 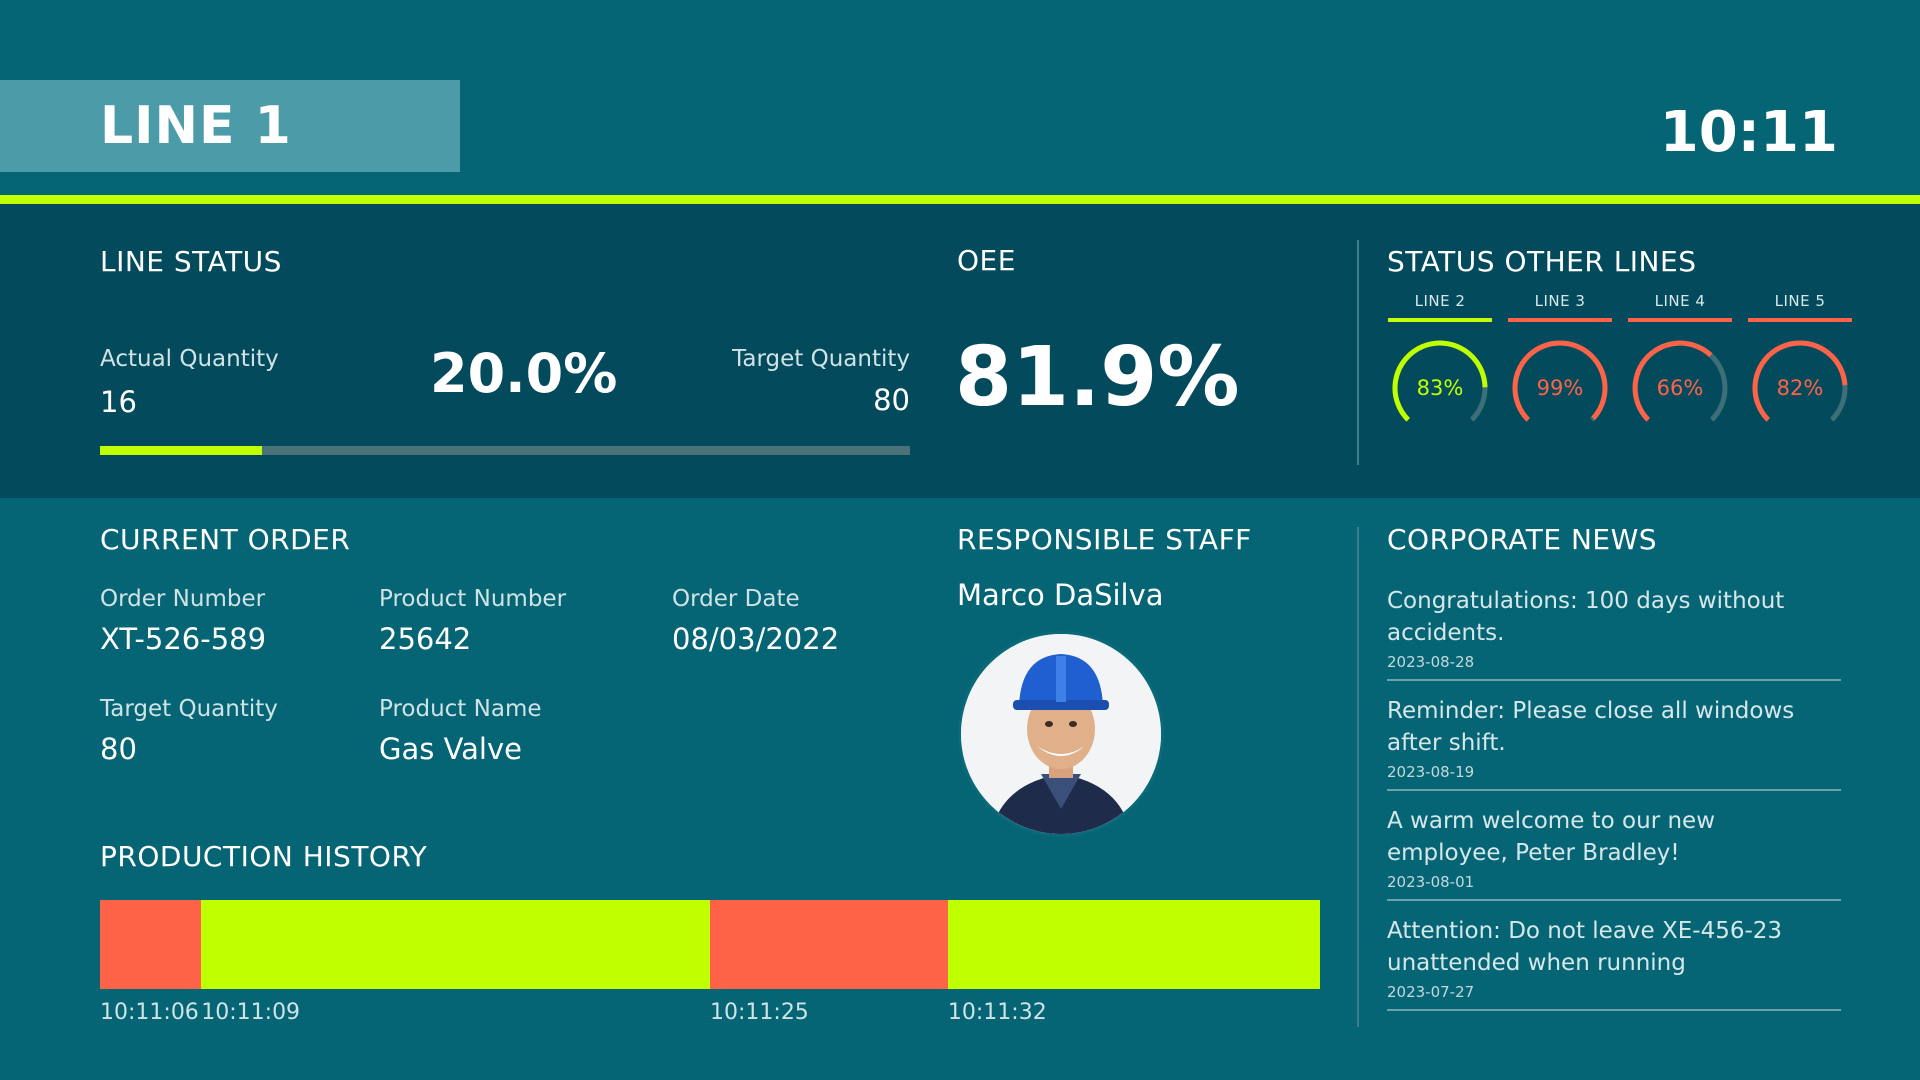 What do you see at coordinates (118, 749) in the screenshot?
I see `order-target-quantity-value: 80` at bounding box center [118, 749].